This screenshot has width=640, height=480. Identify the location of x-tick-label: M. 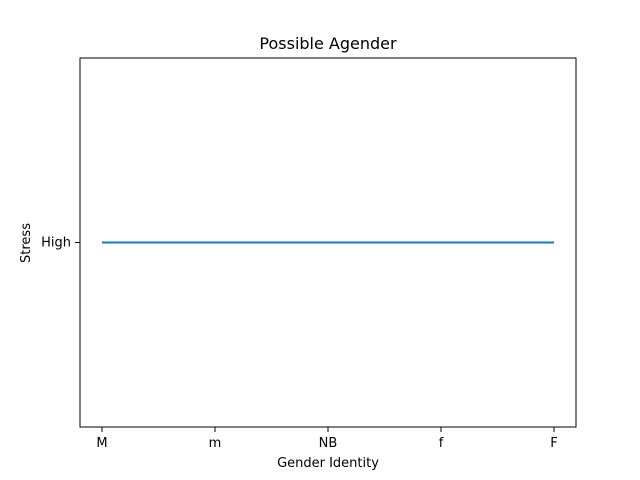
(101, 443).